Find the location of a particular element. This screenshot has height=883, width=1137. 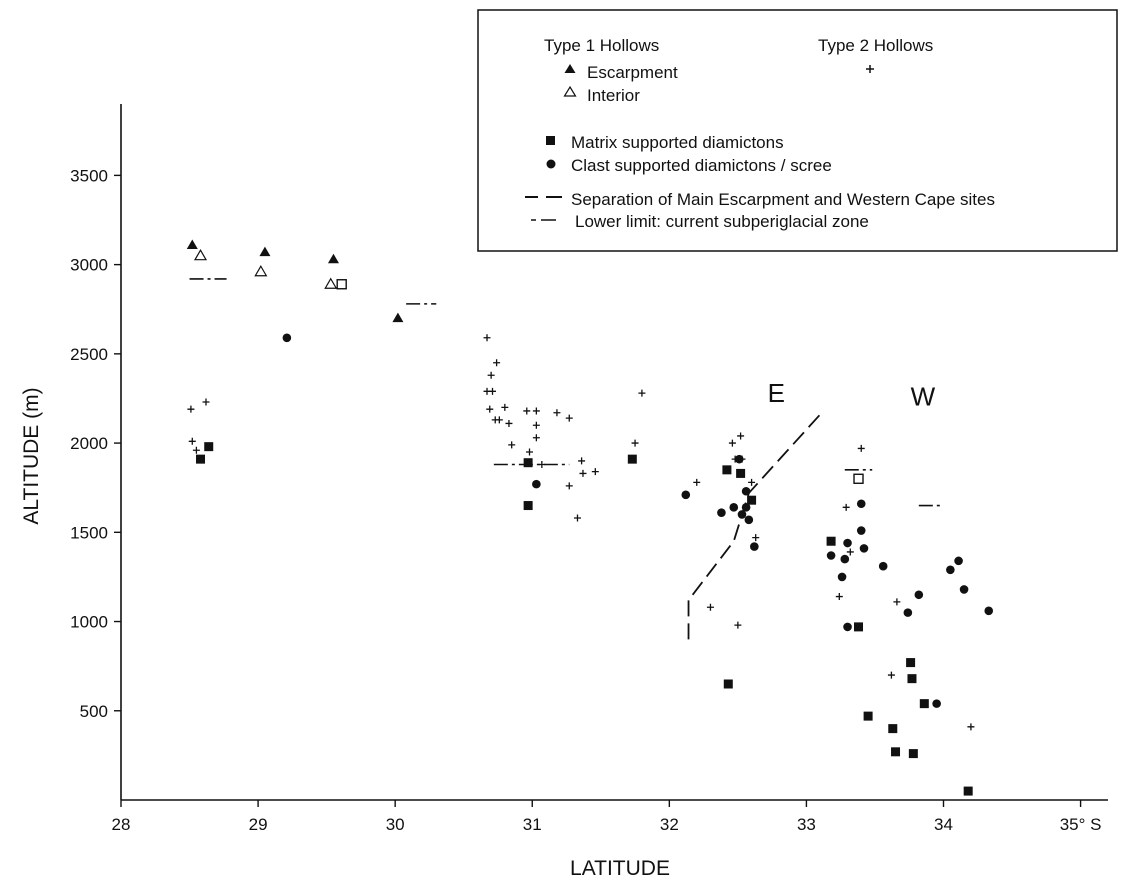

y-tick-label: 3500 is located at coordinates (89, 175).